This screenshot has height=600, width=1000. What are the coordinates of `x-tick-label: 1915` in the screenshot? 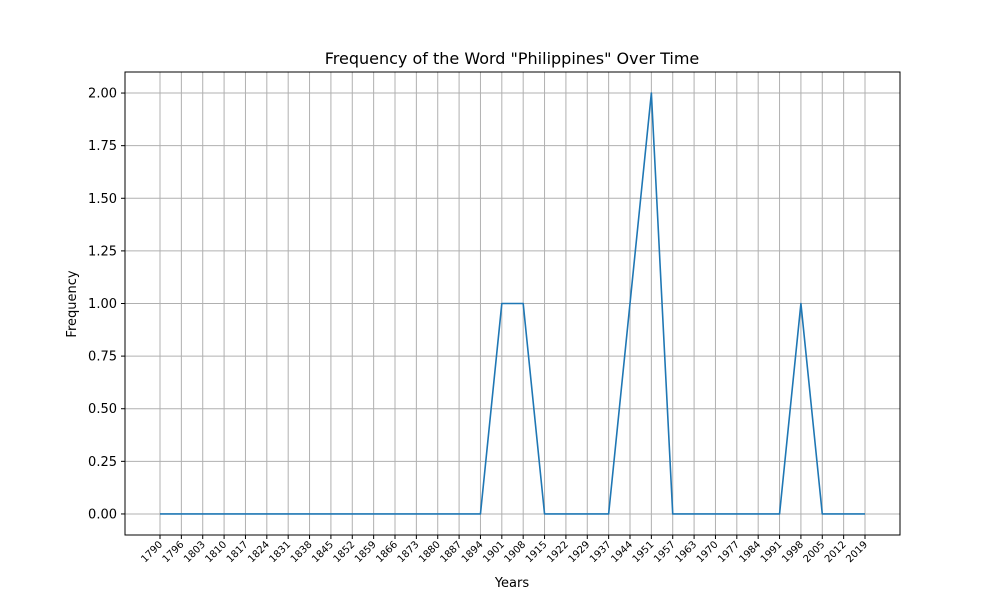 It's located at (537, 552).